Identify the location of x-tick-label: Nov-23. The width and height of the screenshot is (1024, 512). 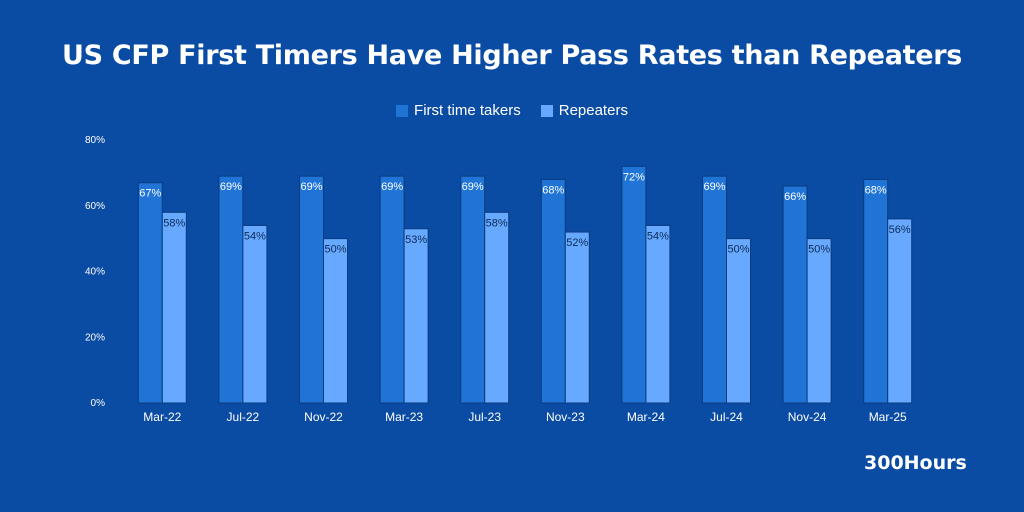
(565, 417).